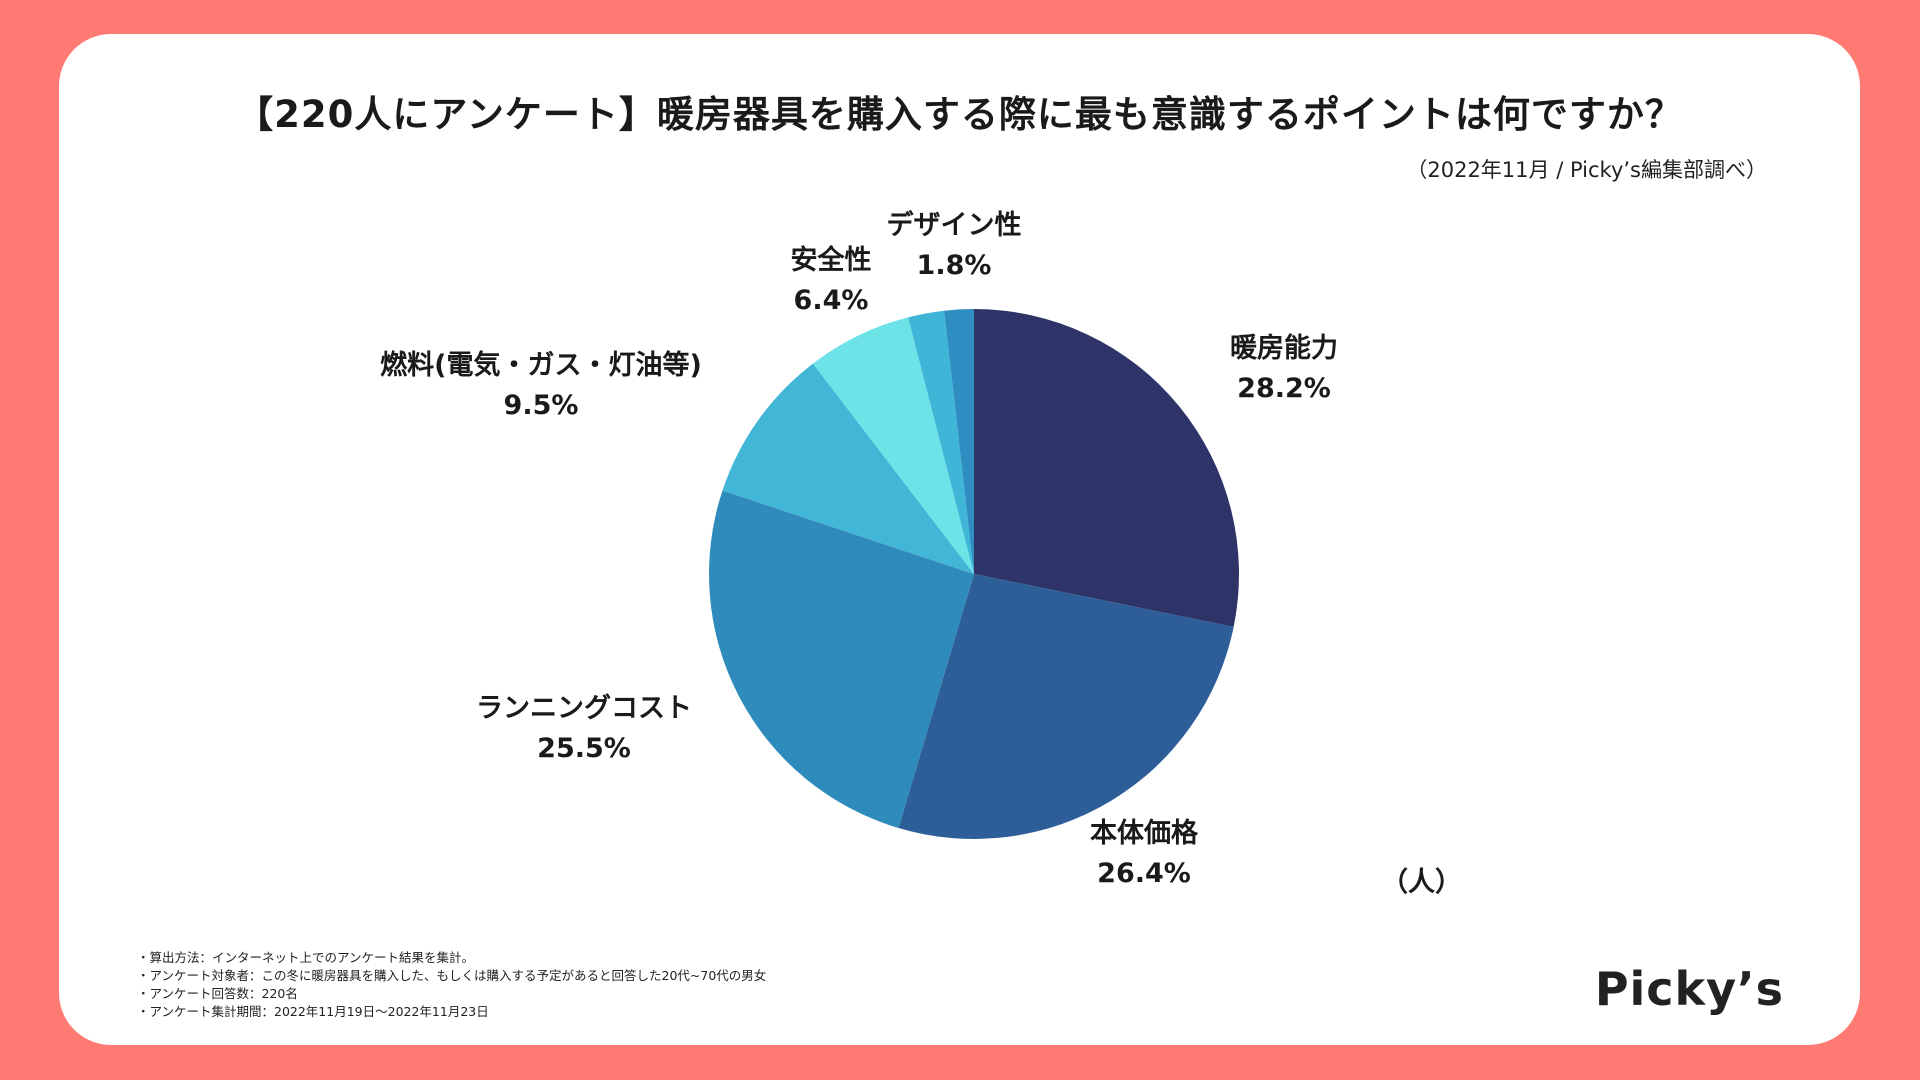 Image resolution: width=1920 pixels, height=1080 pixels. I want to click on slice-label-value: 28.2%, so click(1284, 388).